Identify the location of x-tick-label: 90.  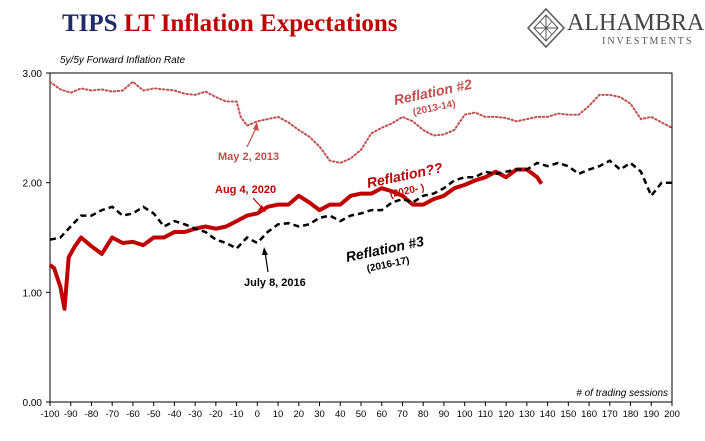
(444, 414).